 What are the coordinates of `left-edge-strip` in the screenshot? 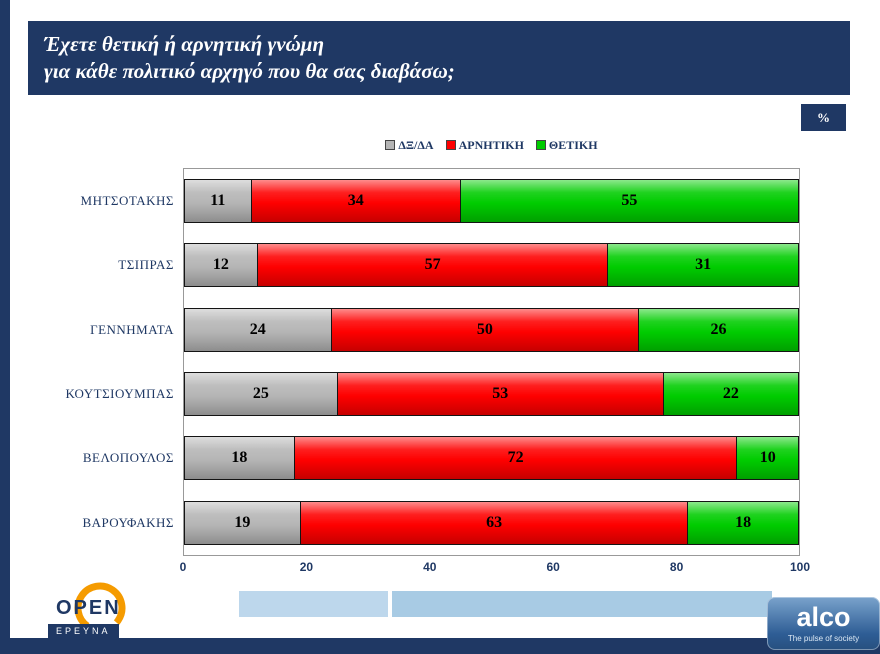 It's located at (5, 327).